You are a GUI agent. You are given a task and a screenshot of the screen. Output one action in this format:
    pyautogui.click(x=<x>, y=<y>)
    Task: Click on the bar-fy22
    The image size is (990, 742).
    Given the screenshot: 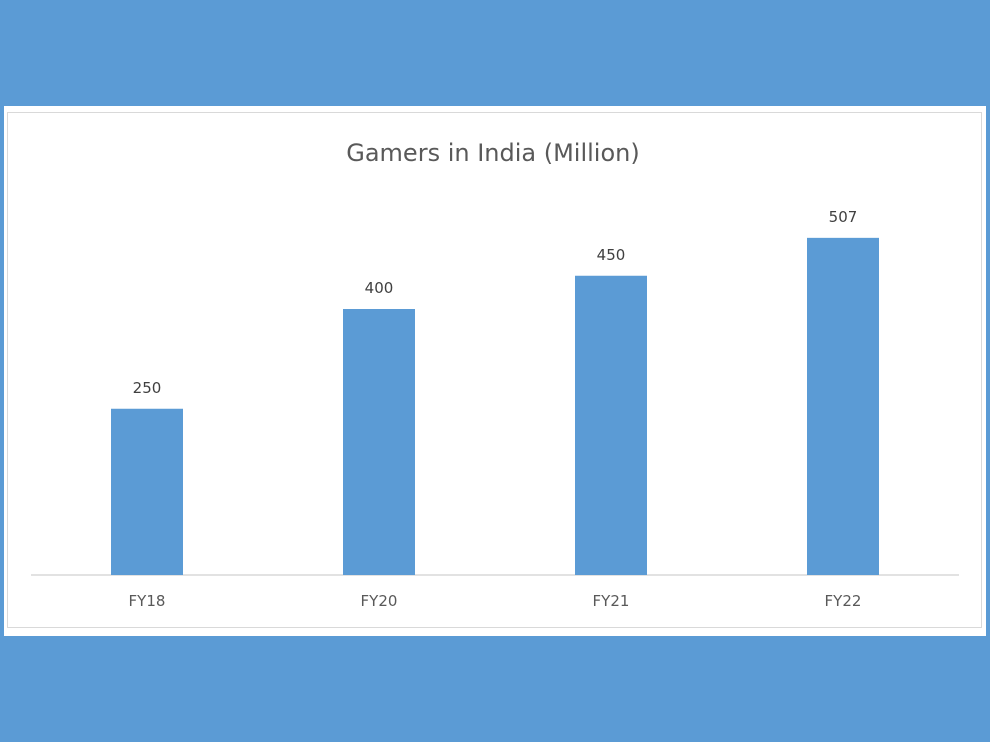 What is the action you would take?
    pyautogui.click(x=843, y=406)
    